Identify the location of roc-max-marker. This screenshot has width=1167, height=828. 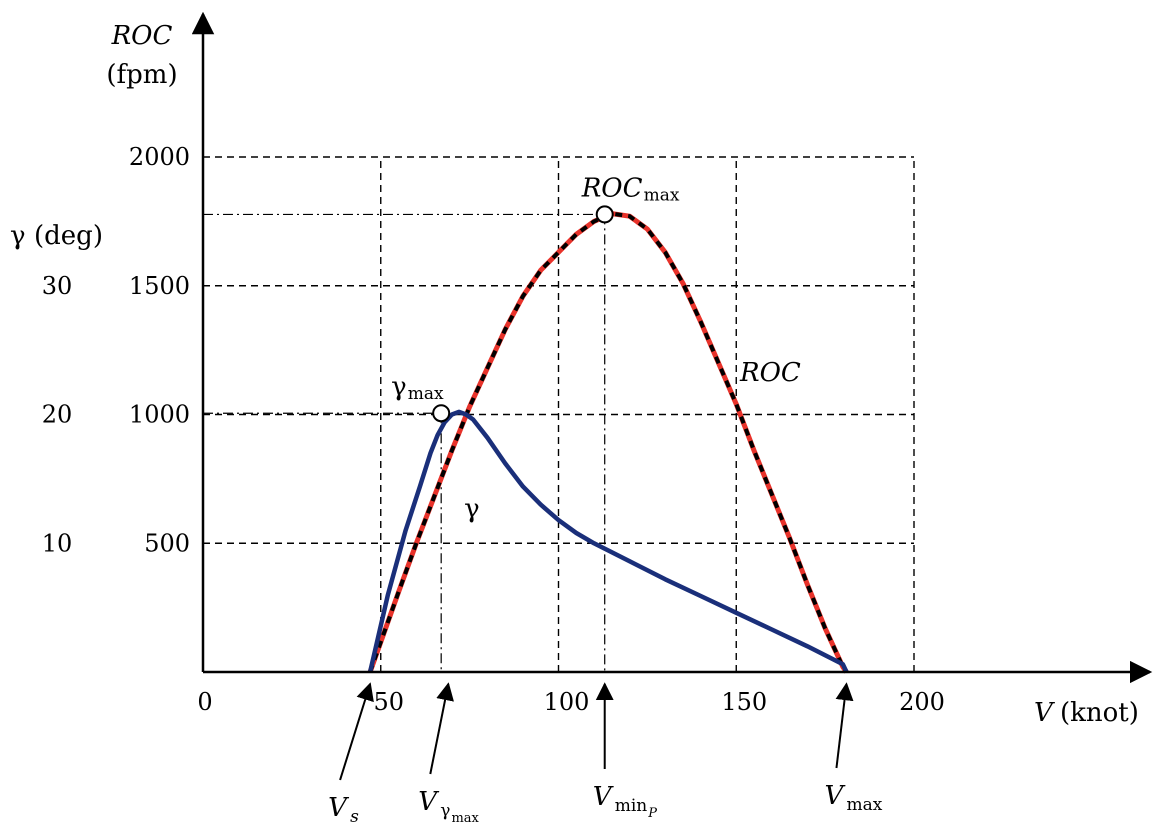
(604, 214).